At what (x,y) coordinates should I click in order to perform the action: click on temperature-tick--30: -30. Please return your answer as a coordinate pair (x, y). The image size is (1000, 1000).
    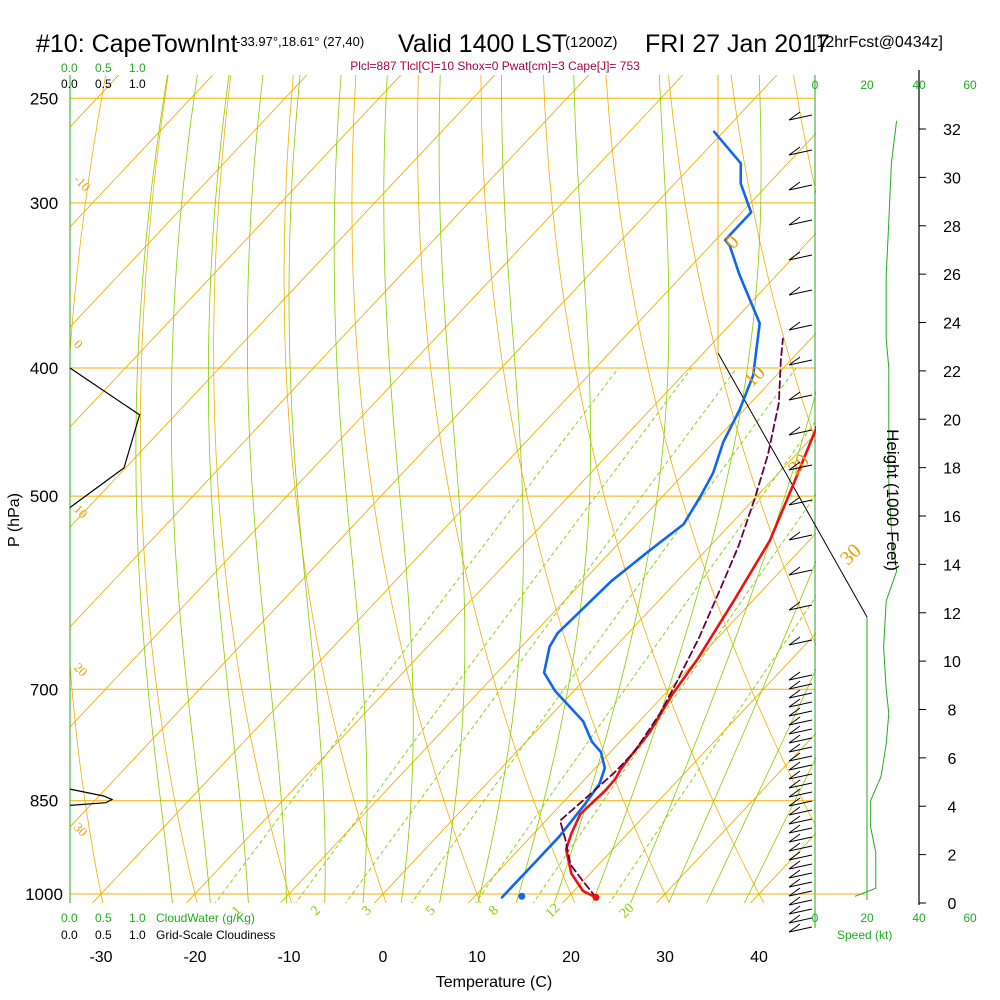
    Looking at the image, I should click on (100, 957).